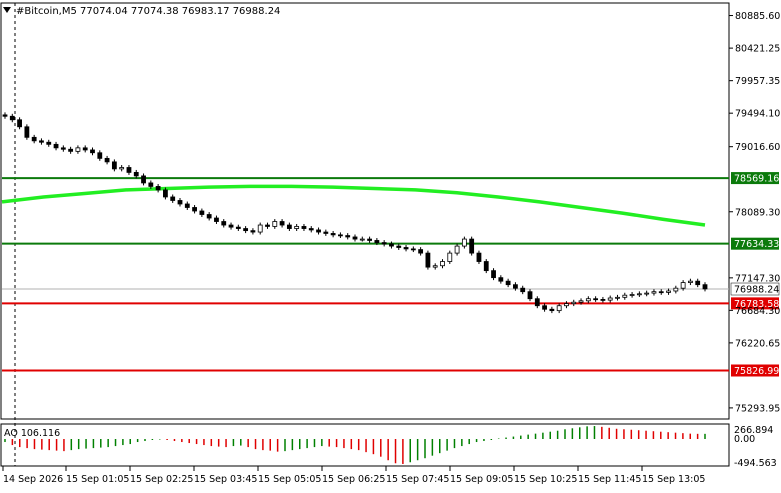 The height and width of the screenshot is (493, 781). I want to click on price-tick-label: 75293.95, so click(757, 408).